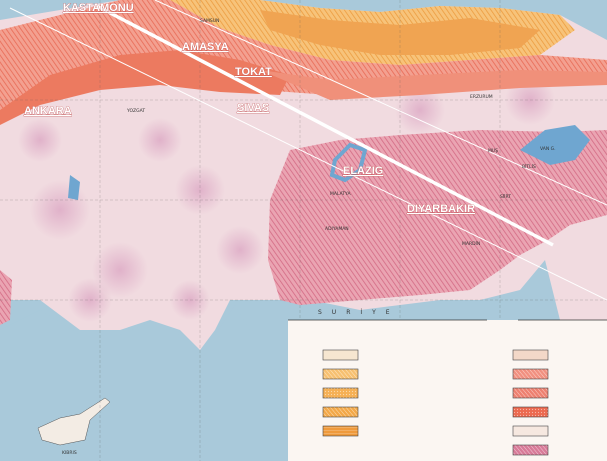 The height and width of the screenshot is (461, 607). Describe the element at coordinates (205, 47) in the screenshot. I see `city-label-amasya: AMASYA` at that location.